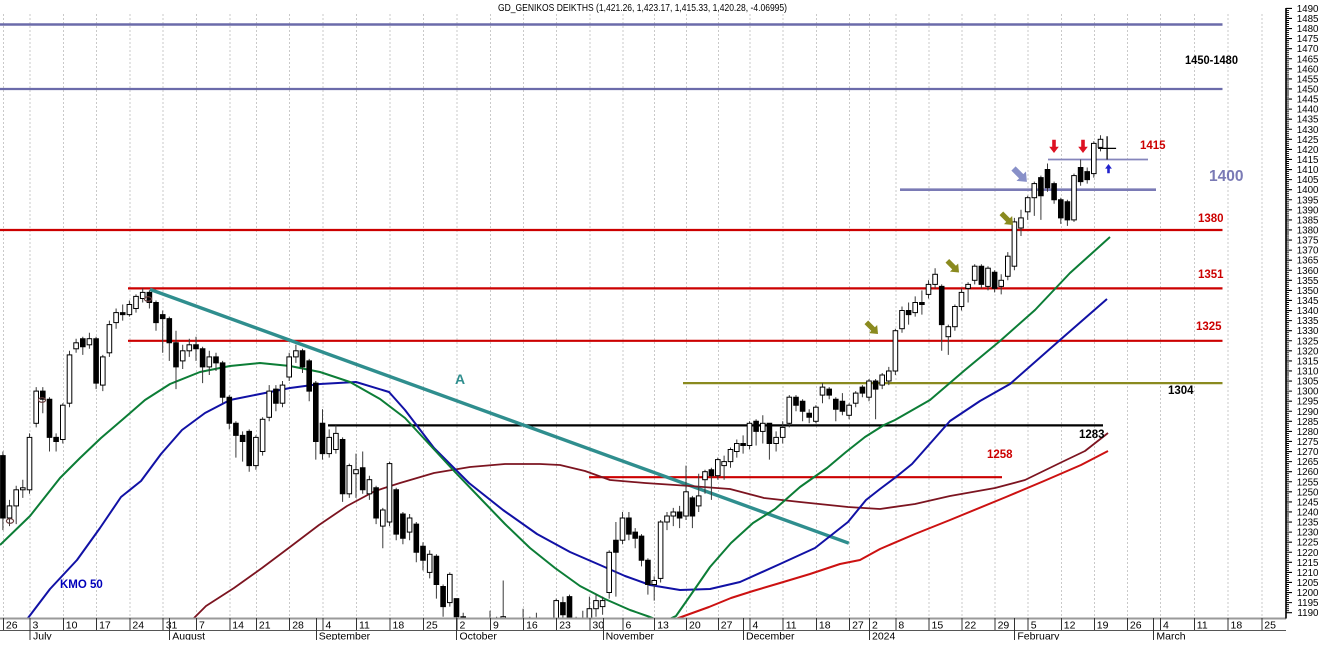  What do you see at coordinates (1181, 391) in the screenshot?
I see `svg-text: 1304` at bounding box center [1181, 391].